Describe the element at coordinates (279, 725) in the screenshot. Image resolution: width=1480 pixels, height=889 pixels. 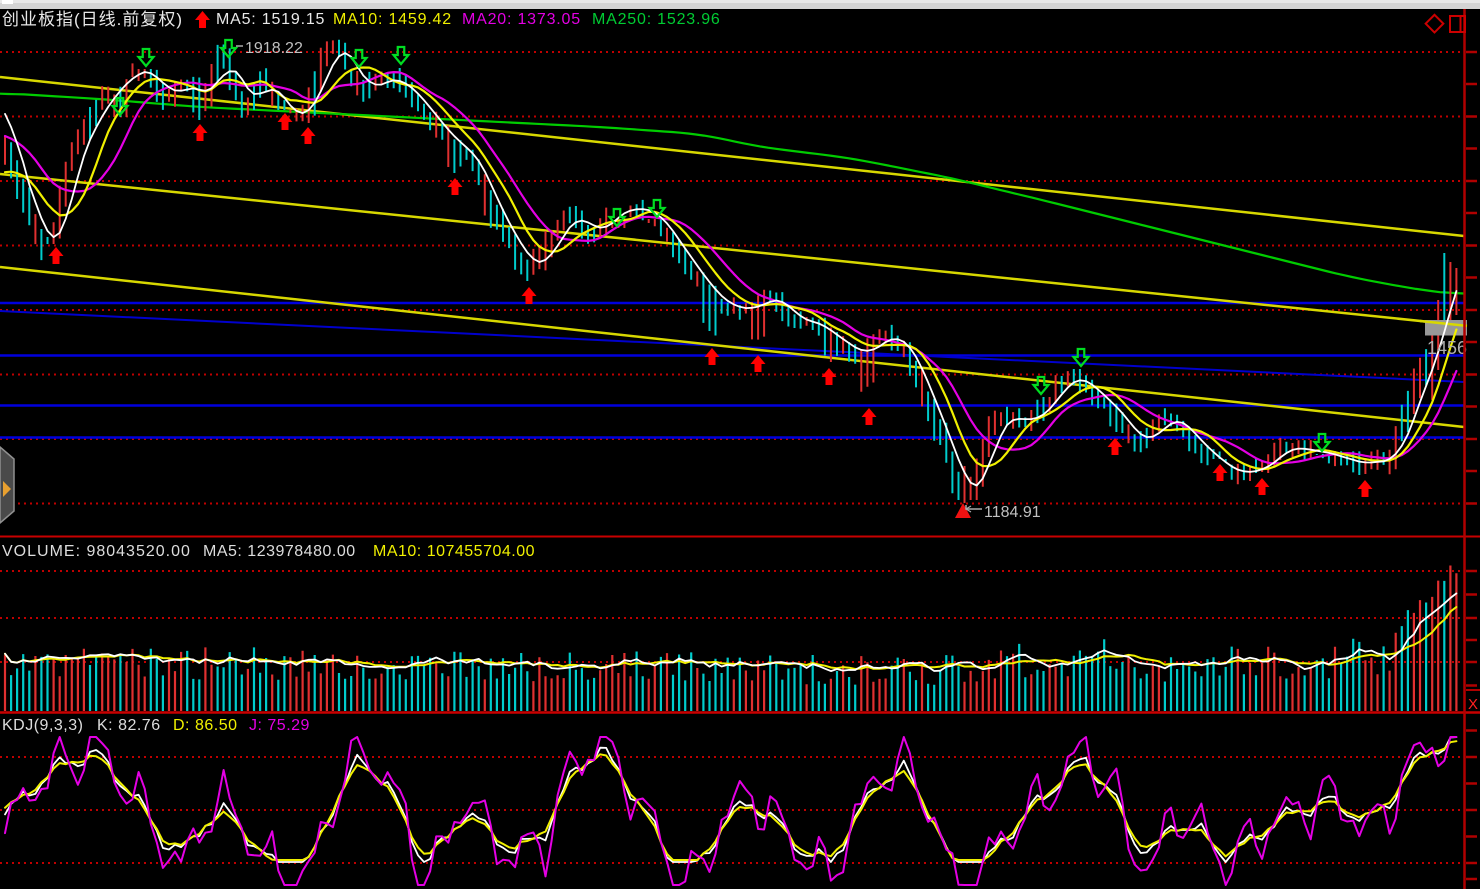
I see `svg-text: J: 75.29` at that location.